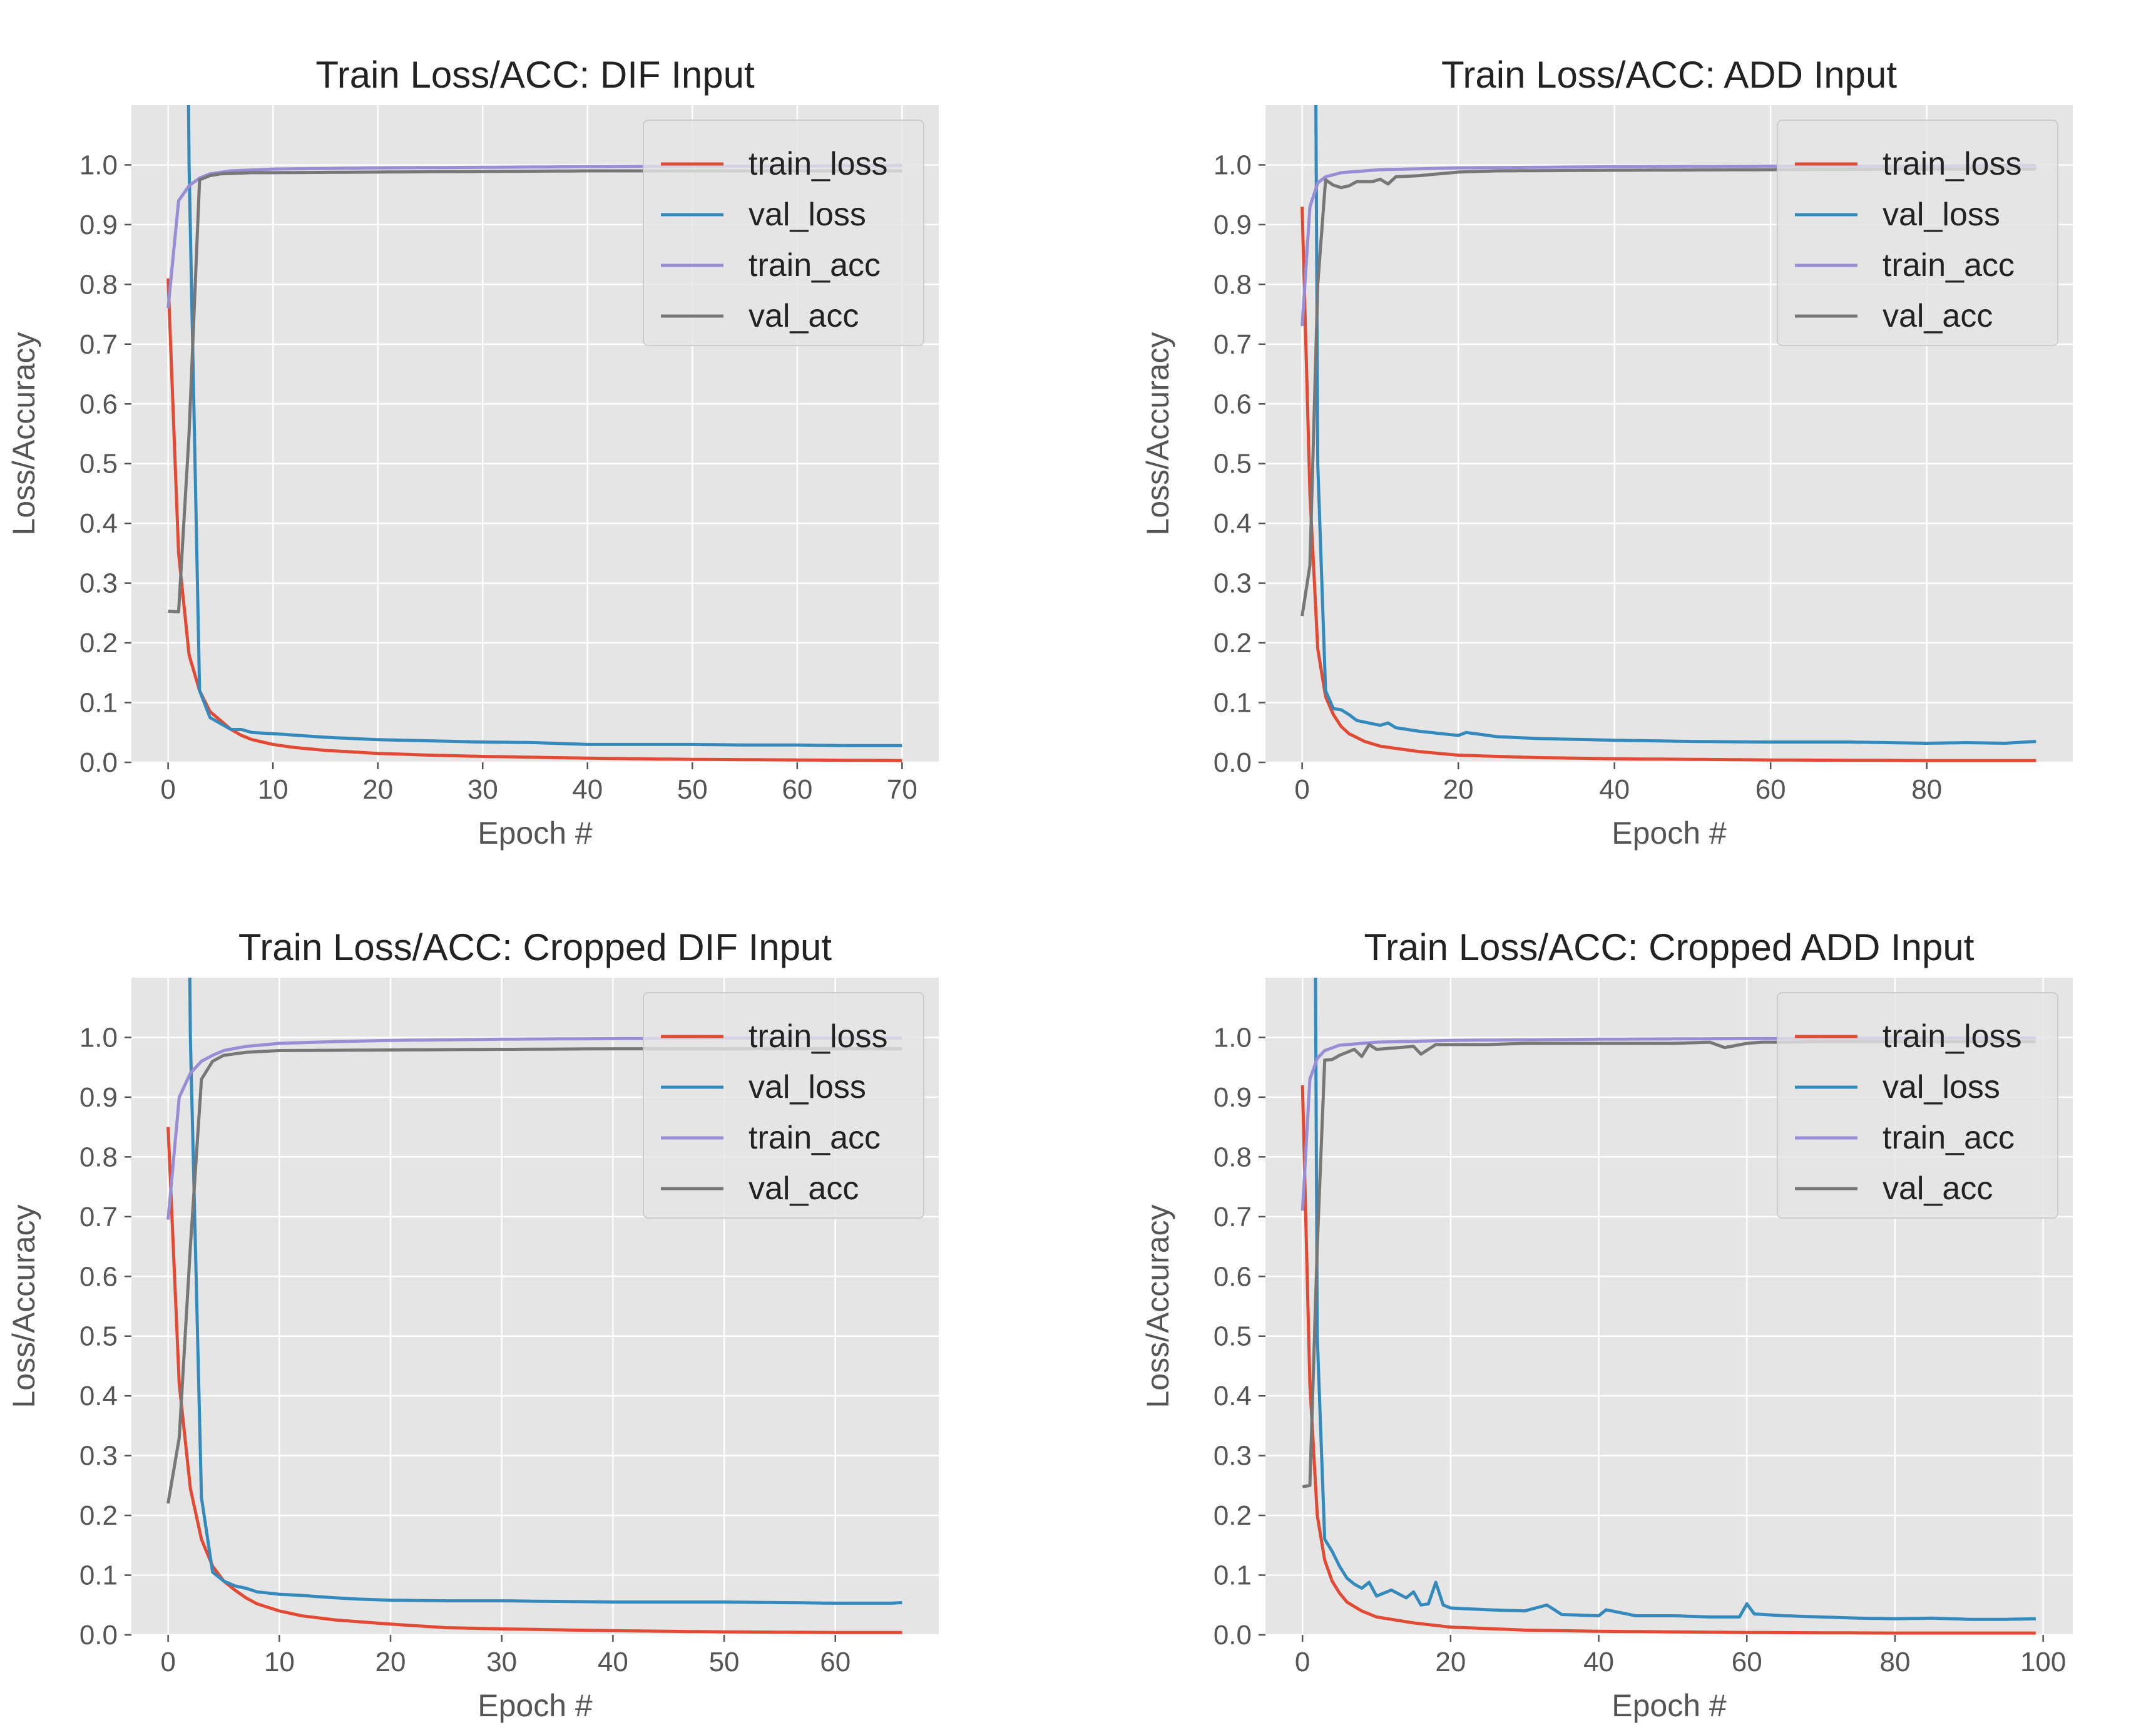  I want to click on grid-lines, so click(535, 1307).